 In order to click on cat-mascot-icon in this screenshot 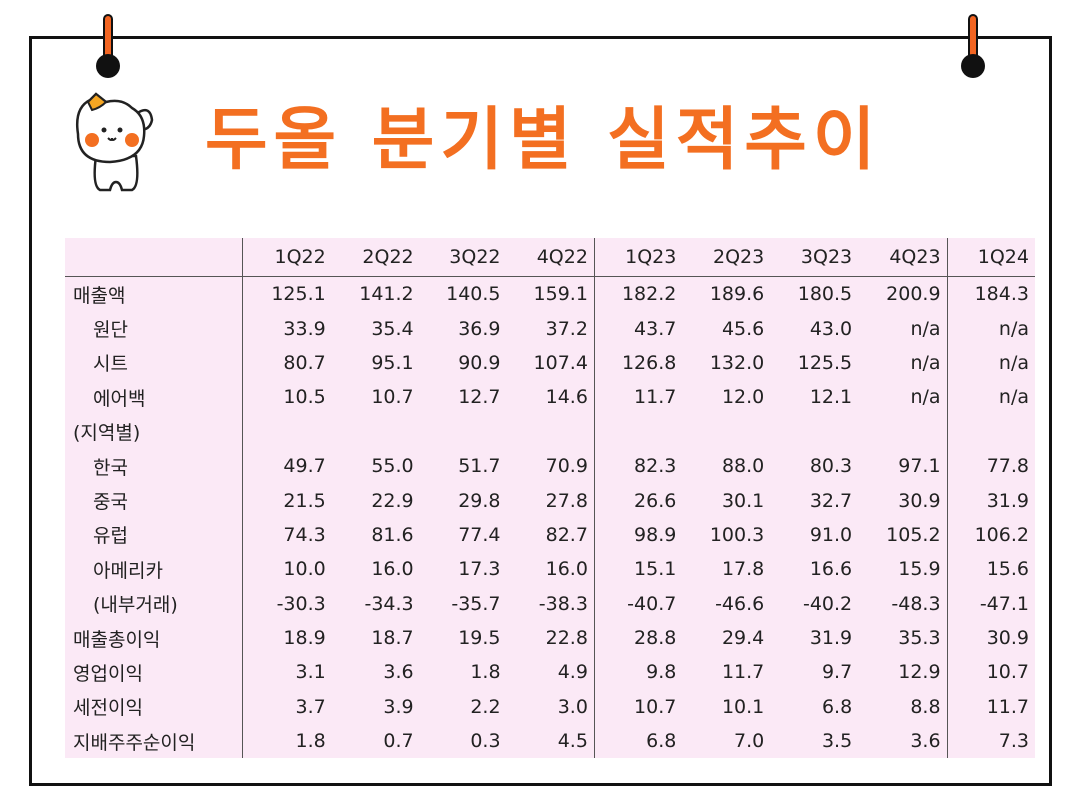, I will do `click(115, 142)`.